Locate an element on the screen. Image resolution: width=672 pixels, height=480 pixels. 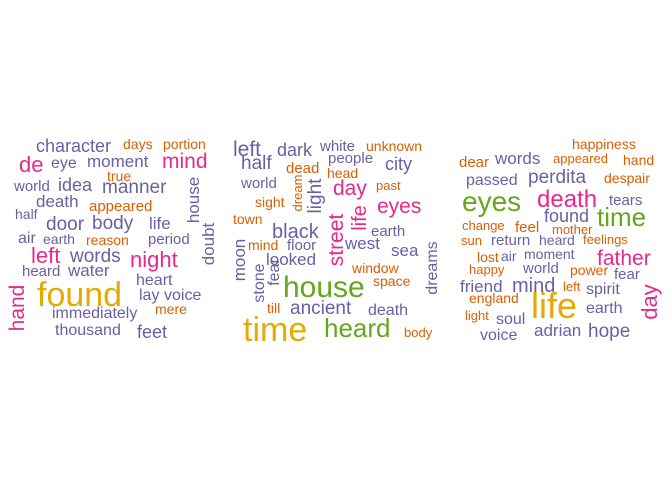
cloud-2-word-unknown: unknown is located at coordinates (394, 146).